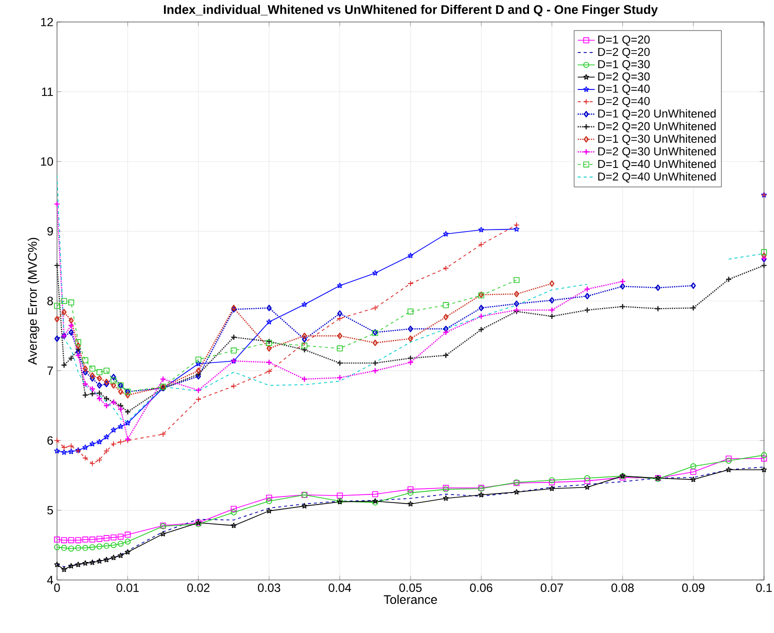 This screenshot has width=774, height=633. I want to click on legend-label: D=2 Q=40 UnWhitened, so click(657, 177).